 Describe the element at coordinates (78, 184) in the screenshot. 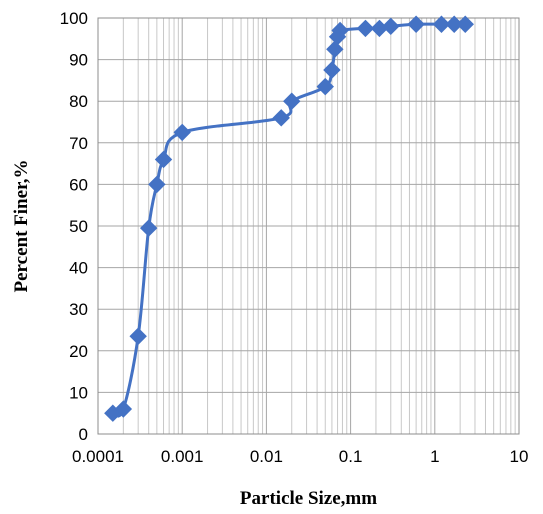

I see `y-tick-label: 60` at that location.